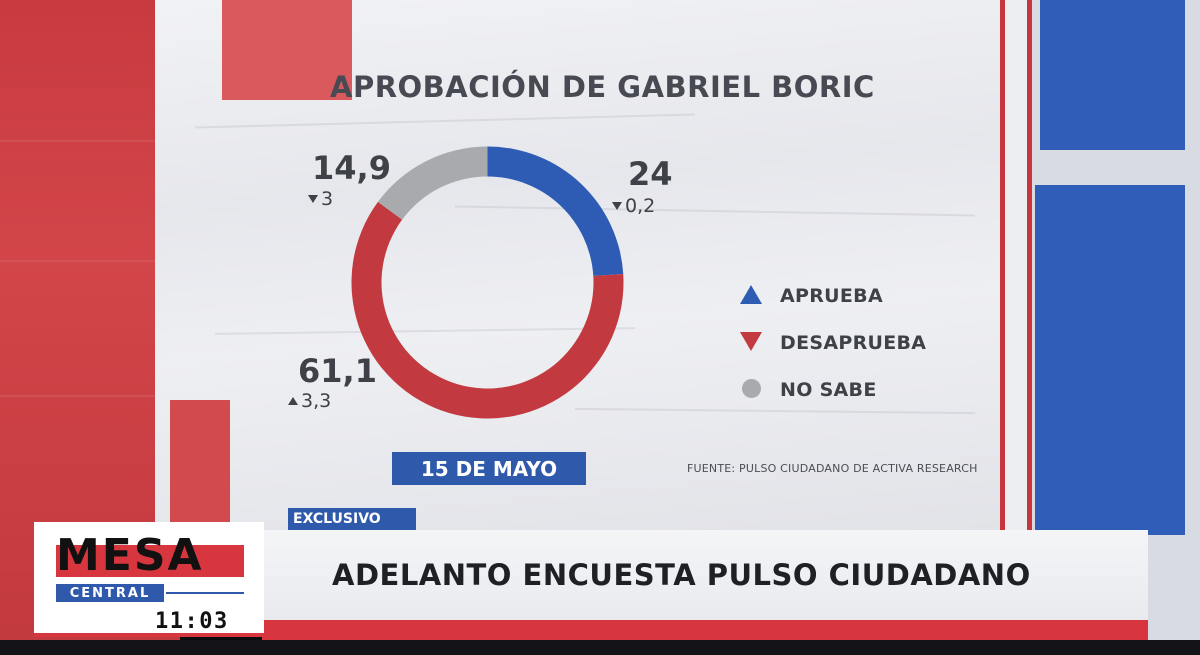 Image resolution: width=1200 pixels, height=655 pixels. I want to click on channel-logo, so click(149, 579).